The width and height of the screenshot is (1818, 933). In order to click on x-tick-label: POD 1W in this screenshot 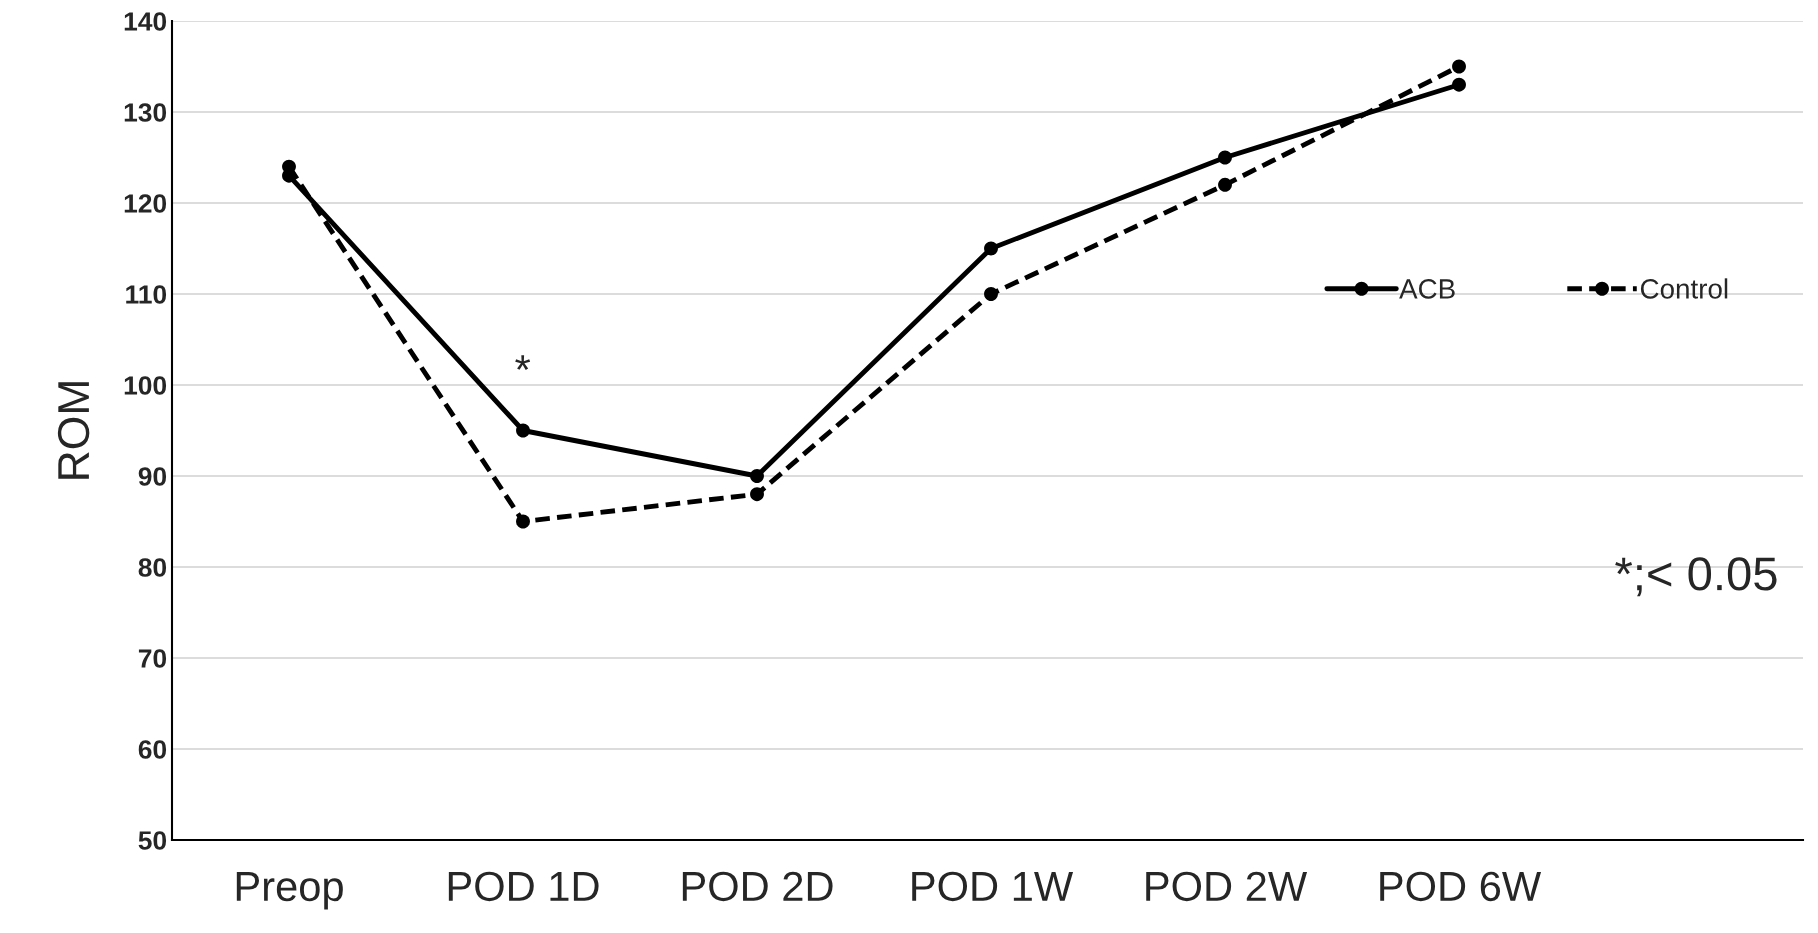, I will do `click(993, 886)`.